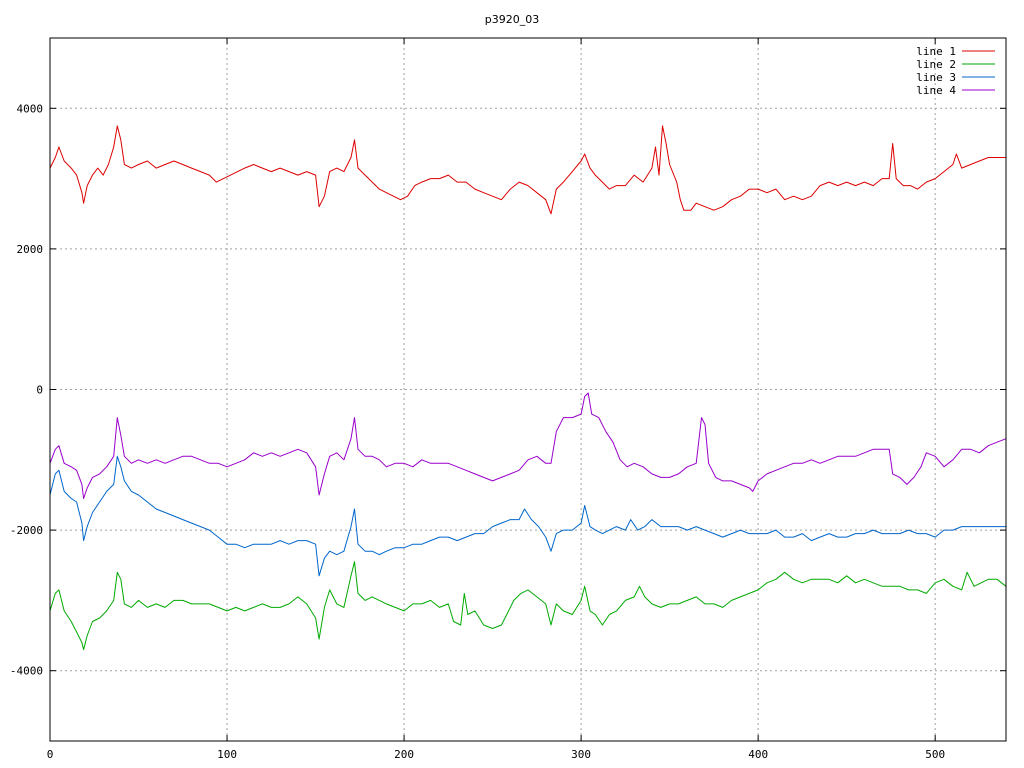 This screenshot has width=1024, height=768. What do you see at coordinates (936, 51) in the screenshot?
I see `legend-label-1: line 1` at bounding box center [936, 51].